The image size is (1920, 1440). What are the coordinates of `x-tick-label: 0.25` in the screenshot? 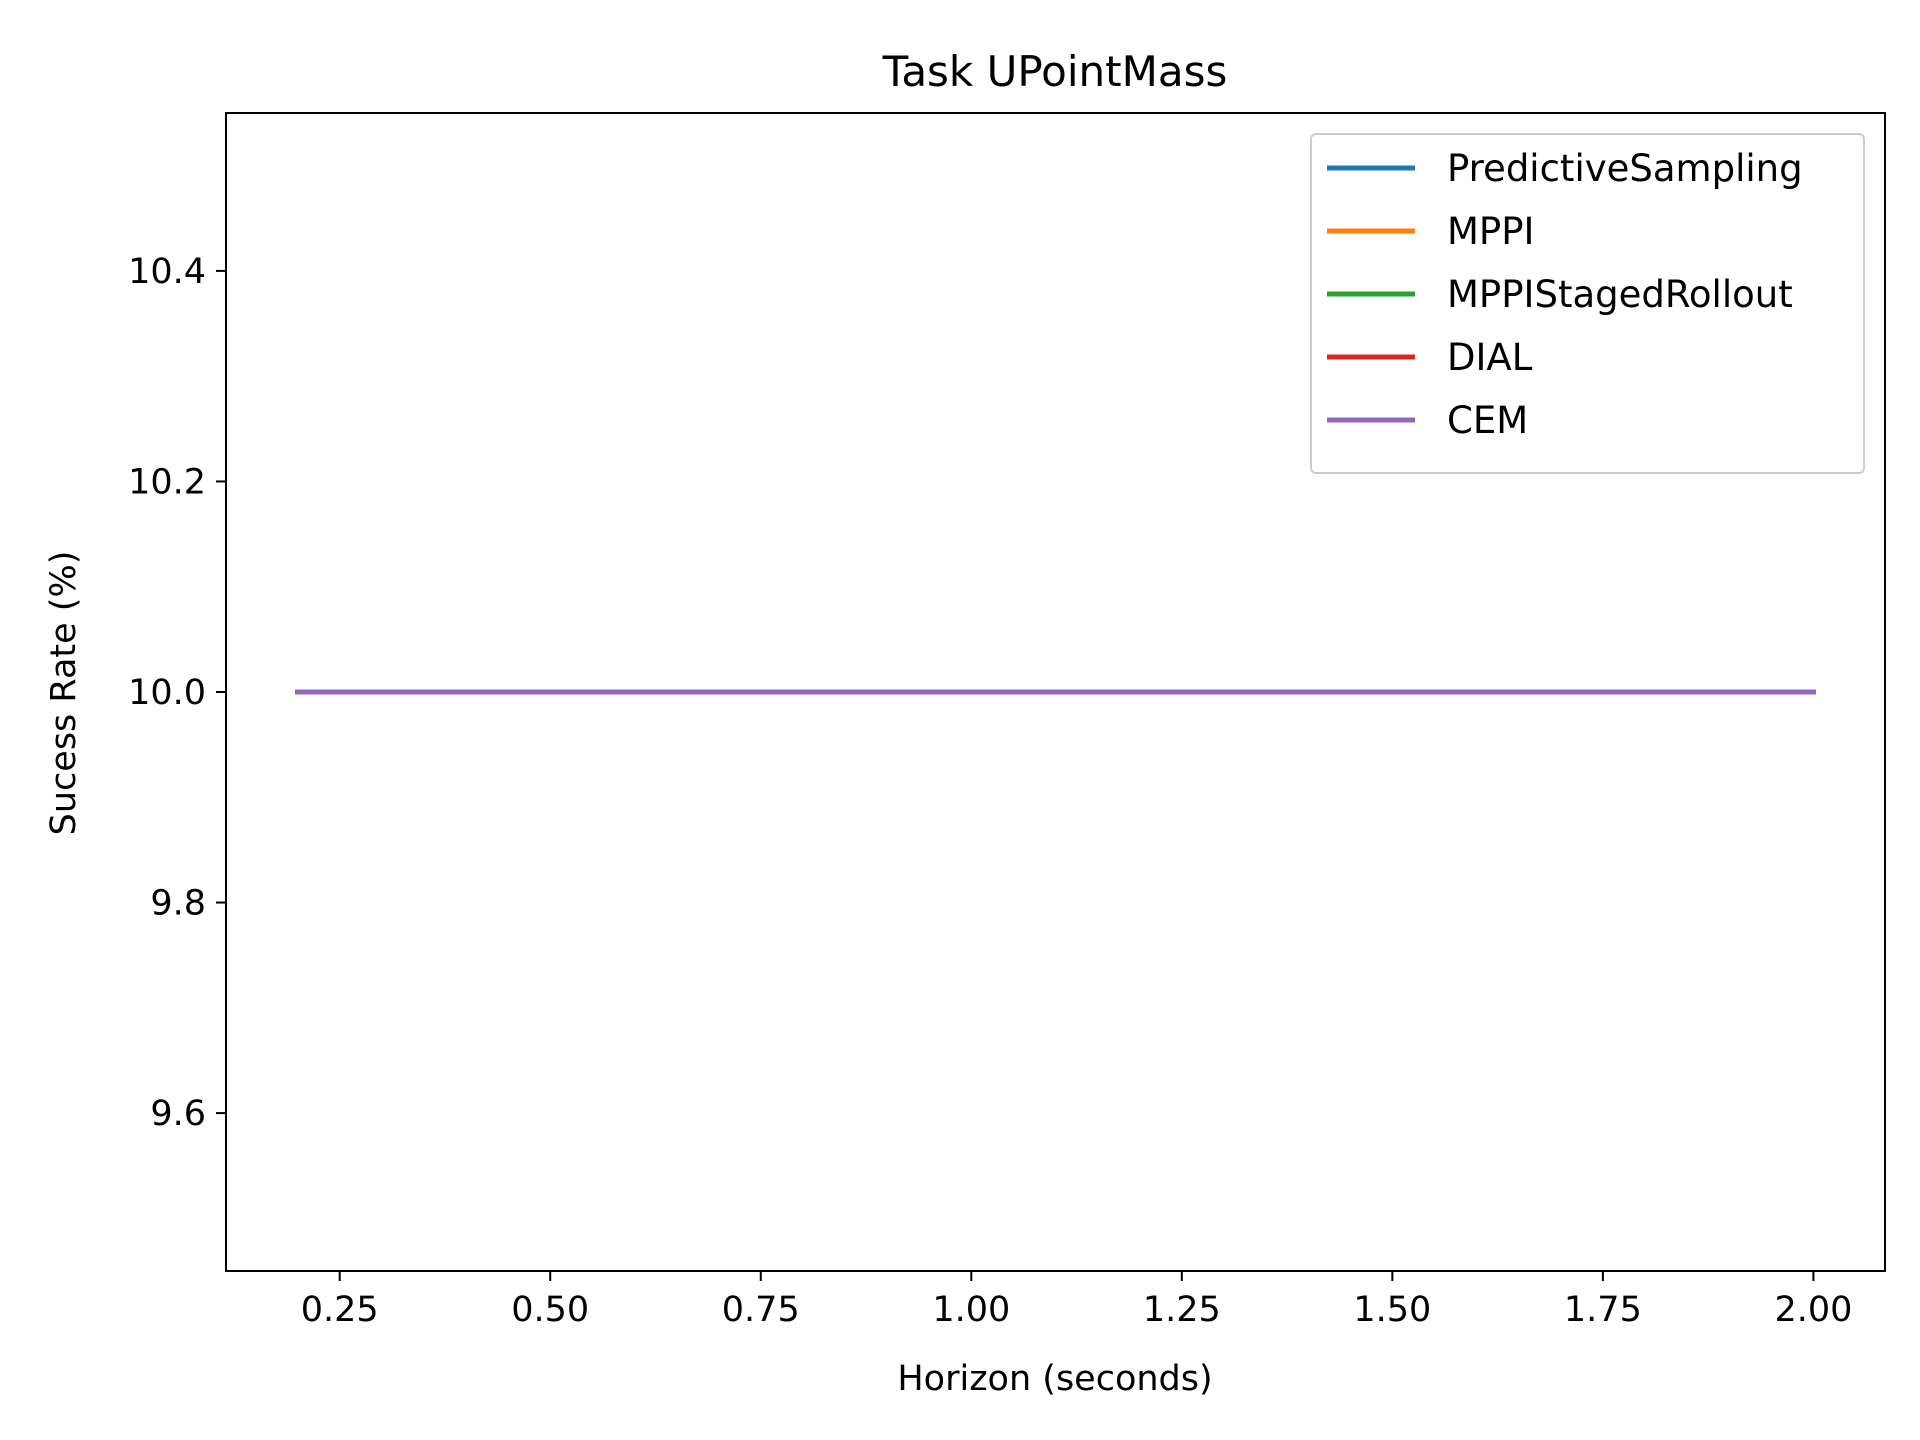 It's located at (340, 1310).